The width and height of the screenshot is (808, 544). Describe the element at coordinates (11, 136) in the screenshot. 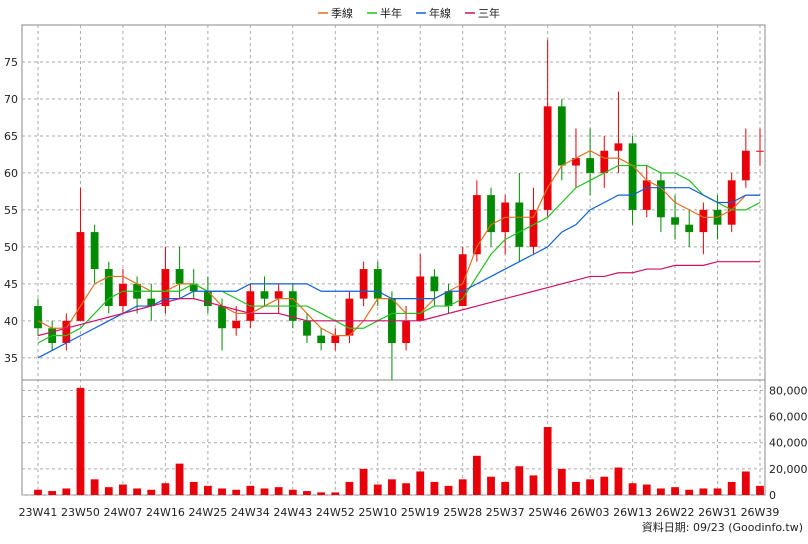

I see `y-tick-label: 65` at that location.